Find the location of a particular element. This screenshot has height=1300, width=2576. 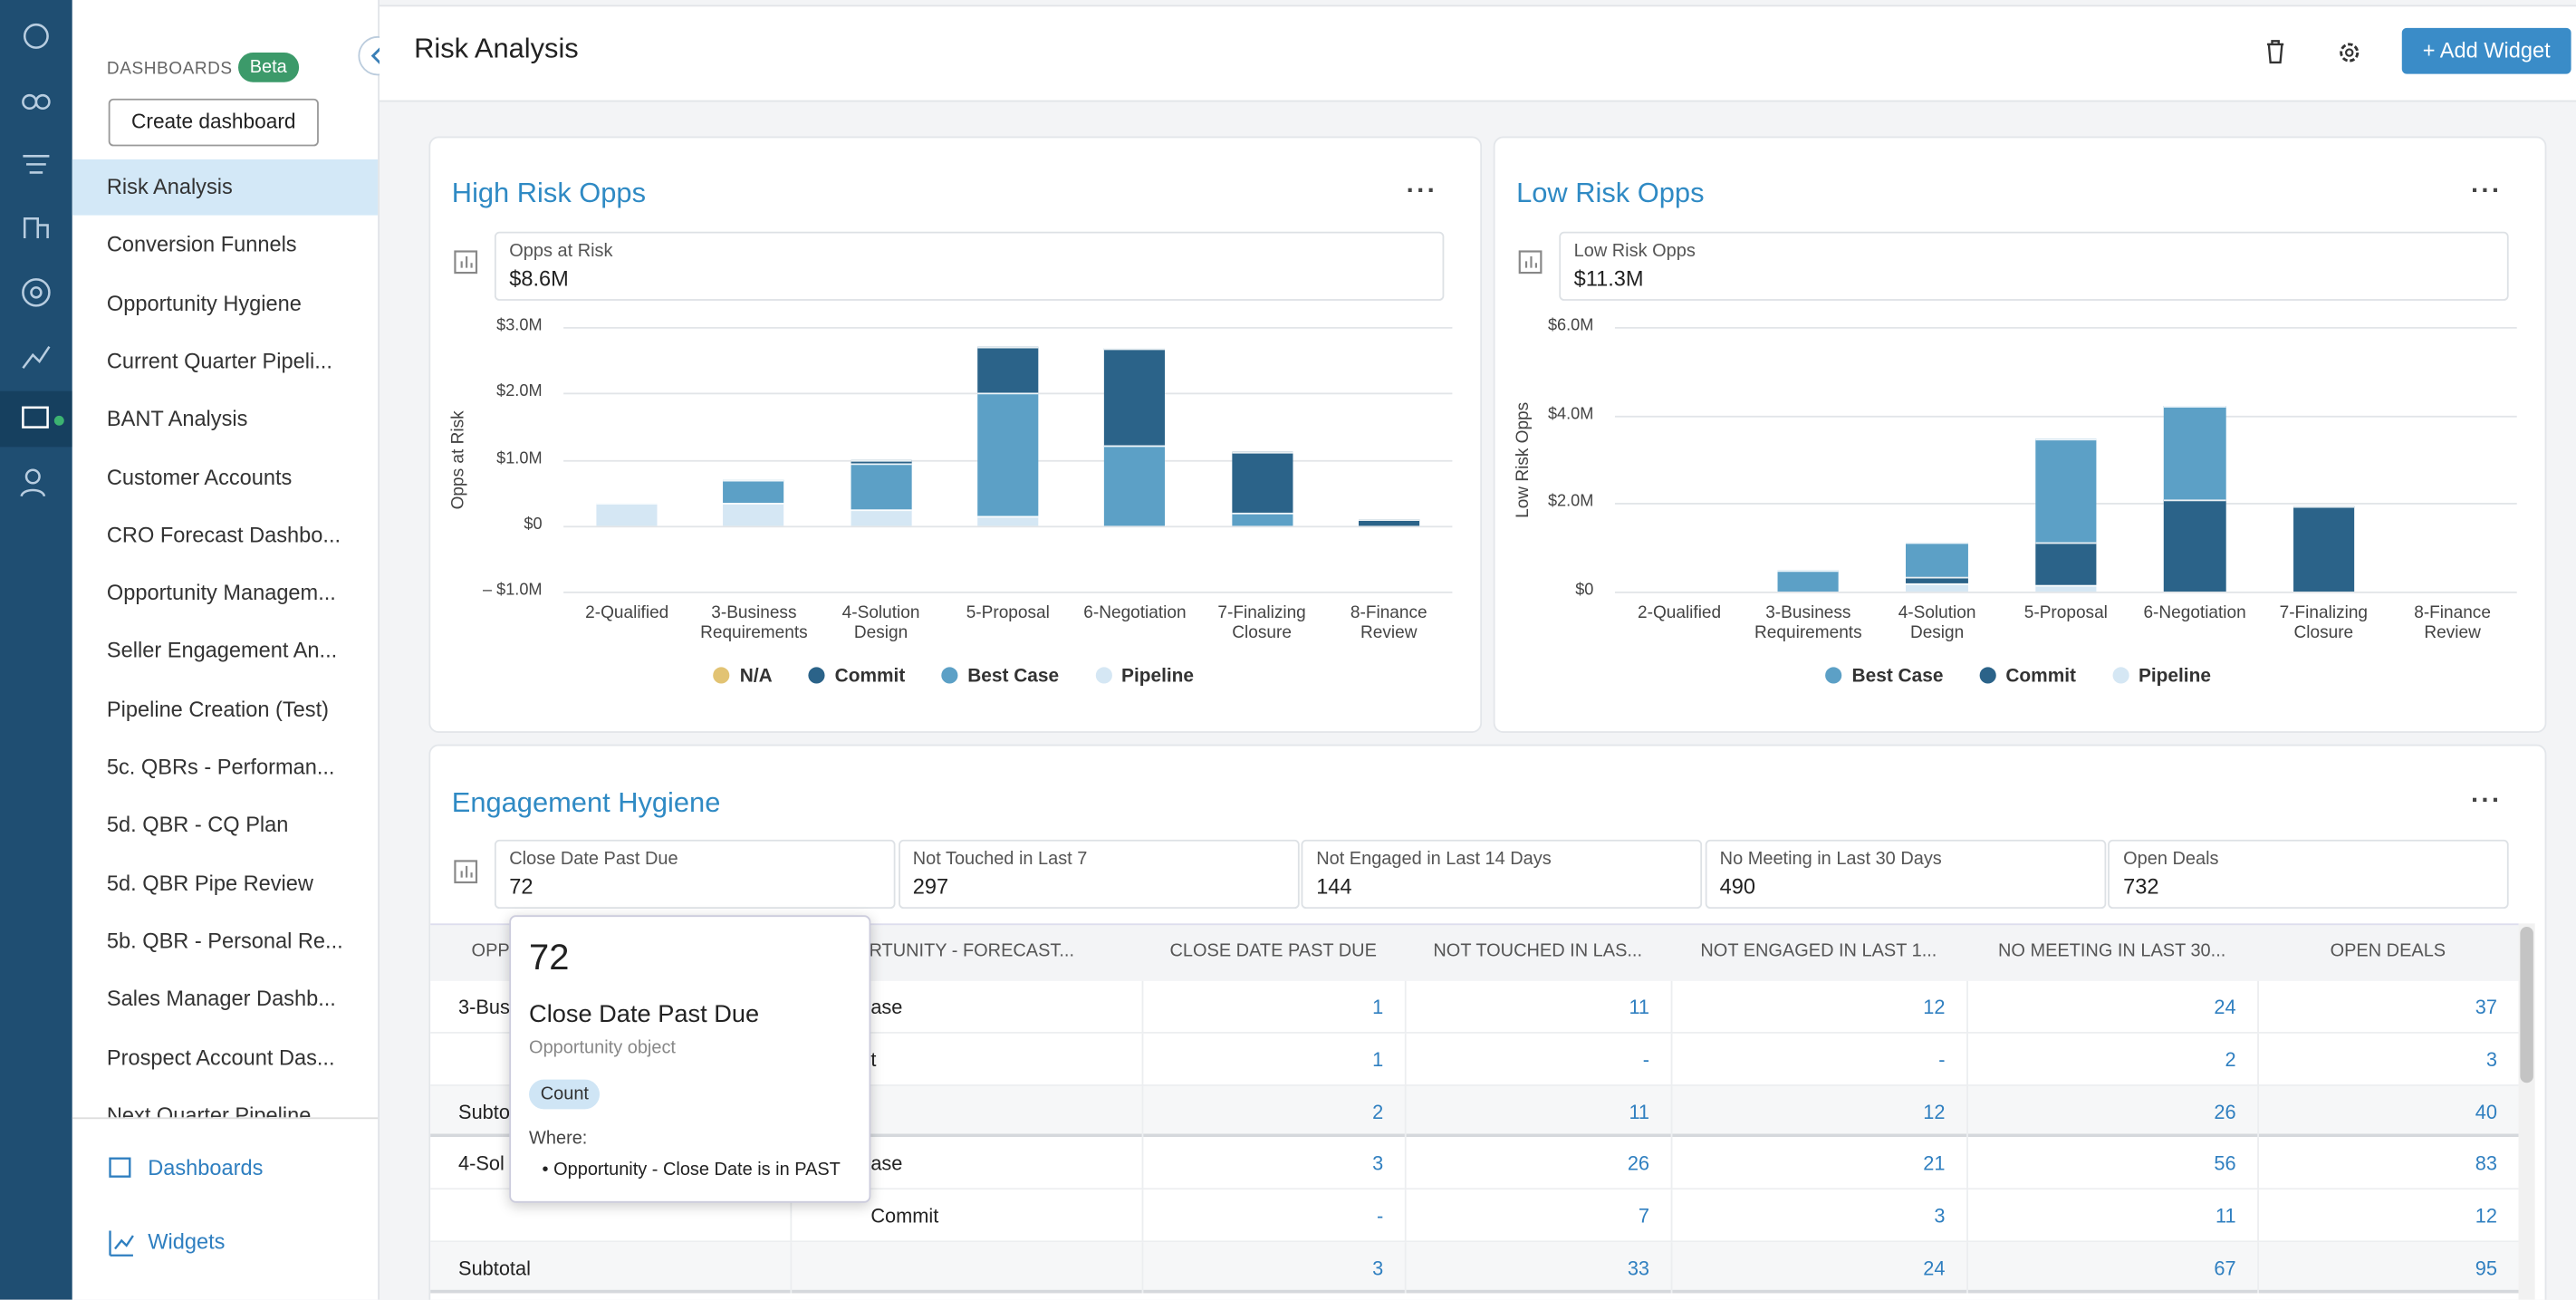

table-cell: 24 is located at coordinates (2225, 1007).